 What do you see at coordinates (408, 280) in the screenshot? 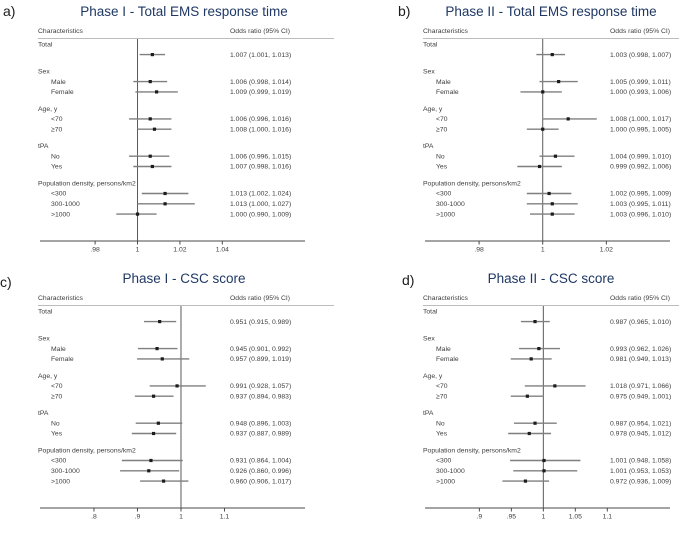
I see `panel-label-d: d)` at bounding box center [408, 280].